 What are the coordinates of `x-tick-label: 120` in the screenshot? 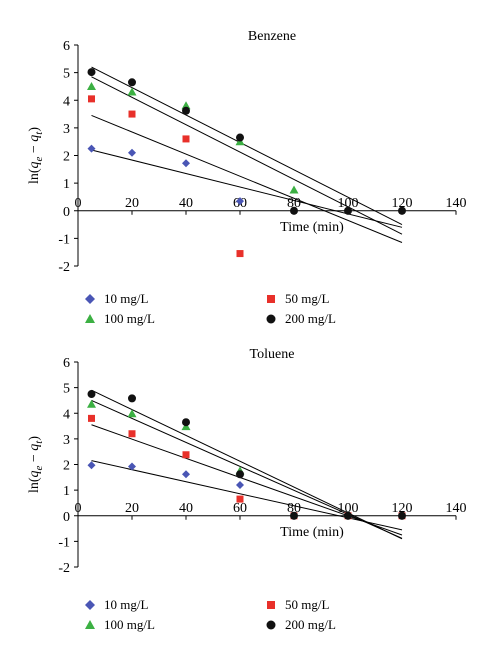 It's located at (402, 508).